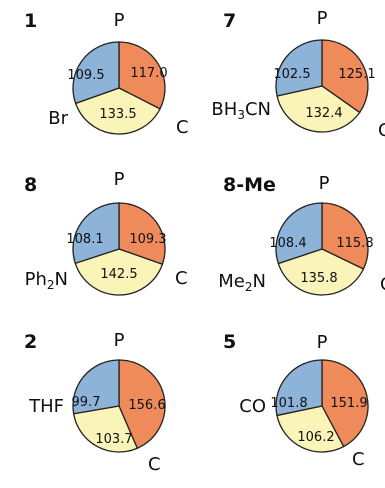 This screenshot has width=385, height=488. I want to click on angle-value-p-c: 125.1, so click(356, 74).